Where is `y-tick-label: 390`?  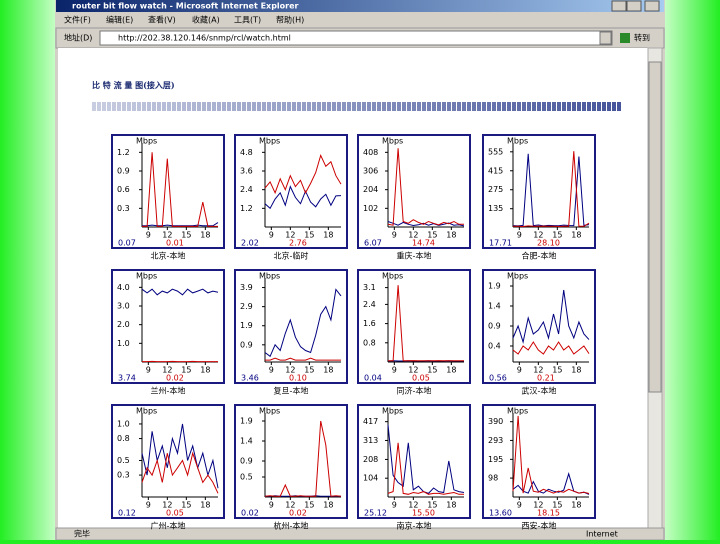 y-tick-label: 390 is located at coordinates (495, 421).